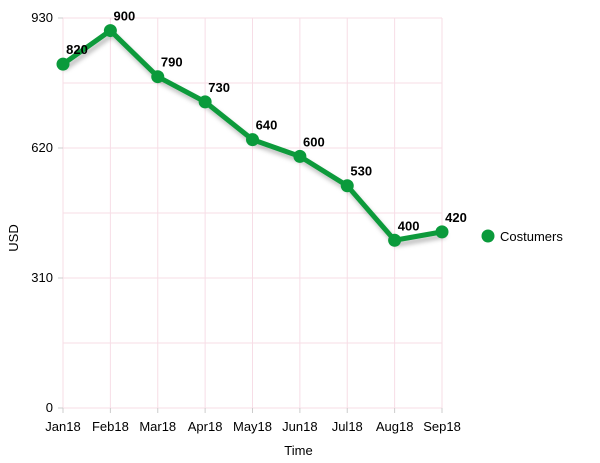  I want to click on data-label: 900, so click(125, 16).